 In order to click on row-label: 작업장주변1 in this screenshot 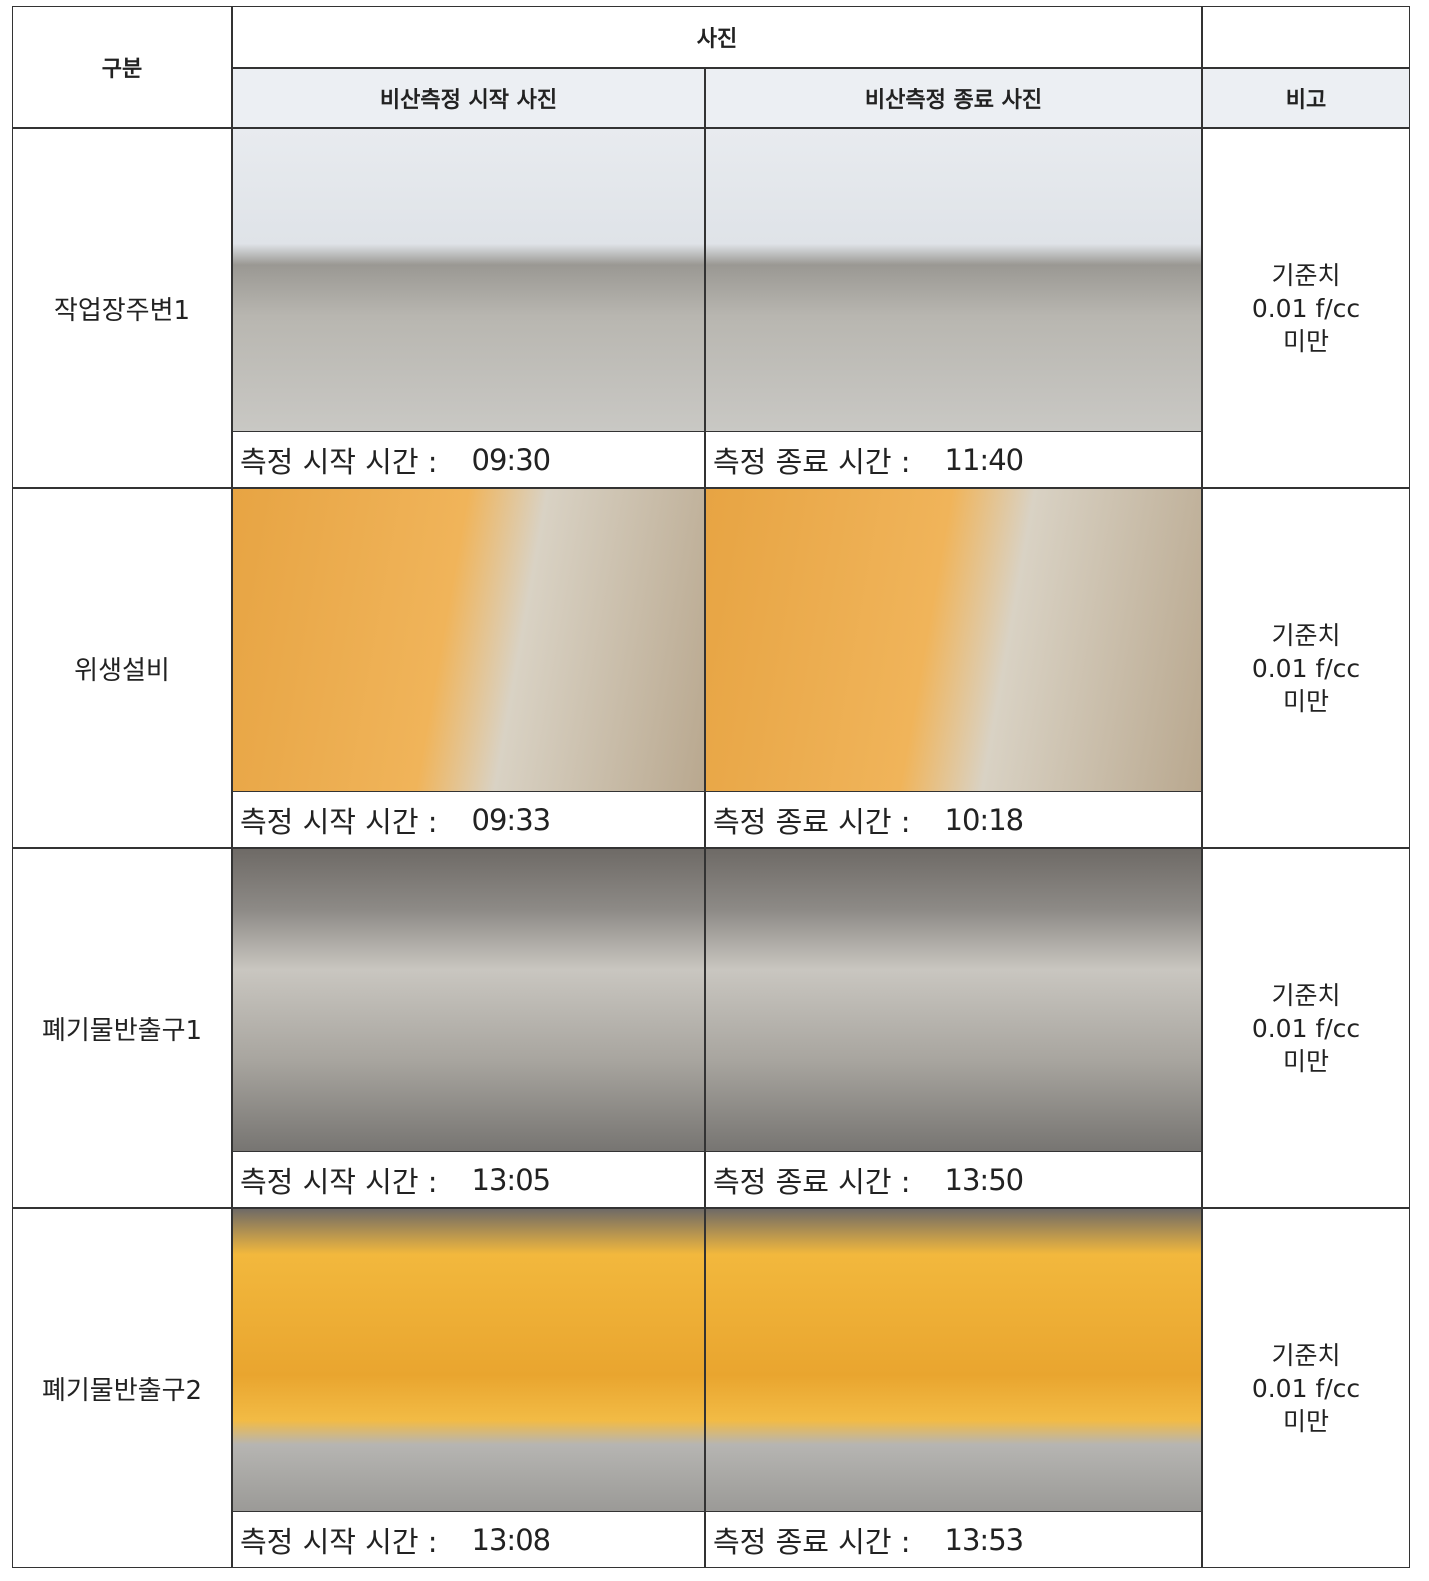, I will do `click(122, 308)`.